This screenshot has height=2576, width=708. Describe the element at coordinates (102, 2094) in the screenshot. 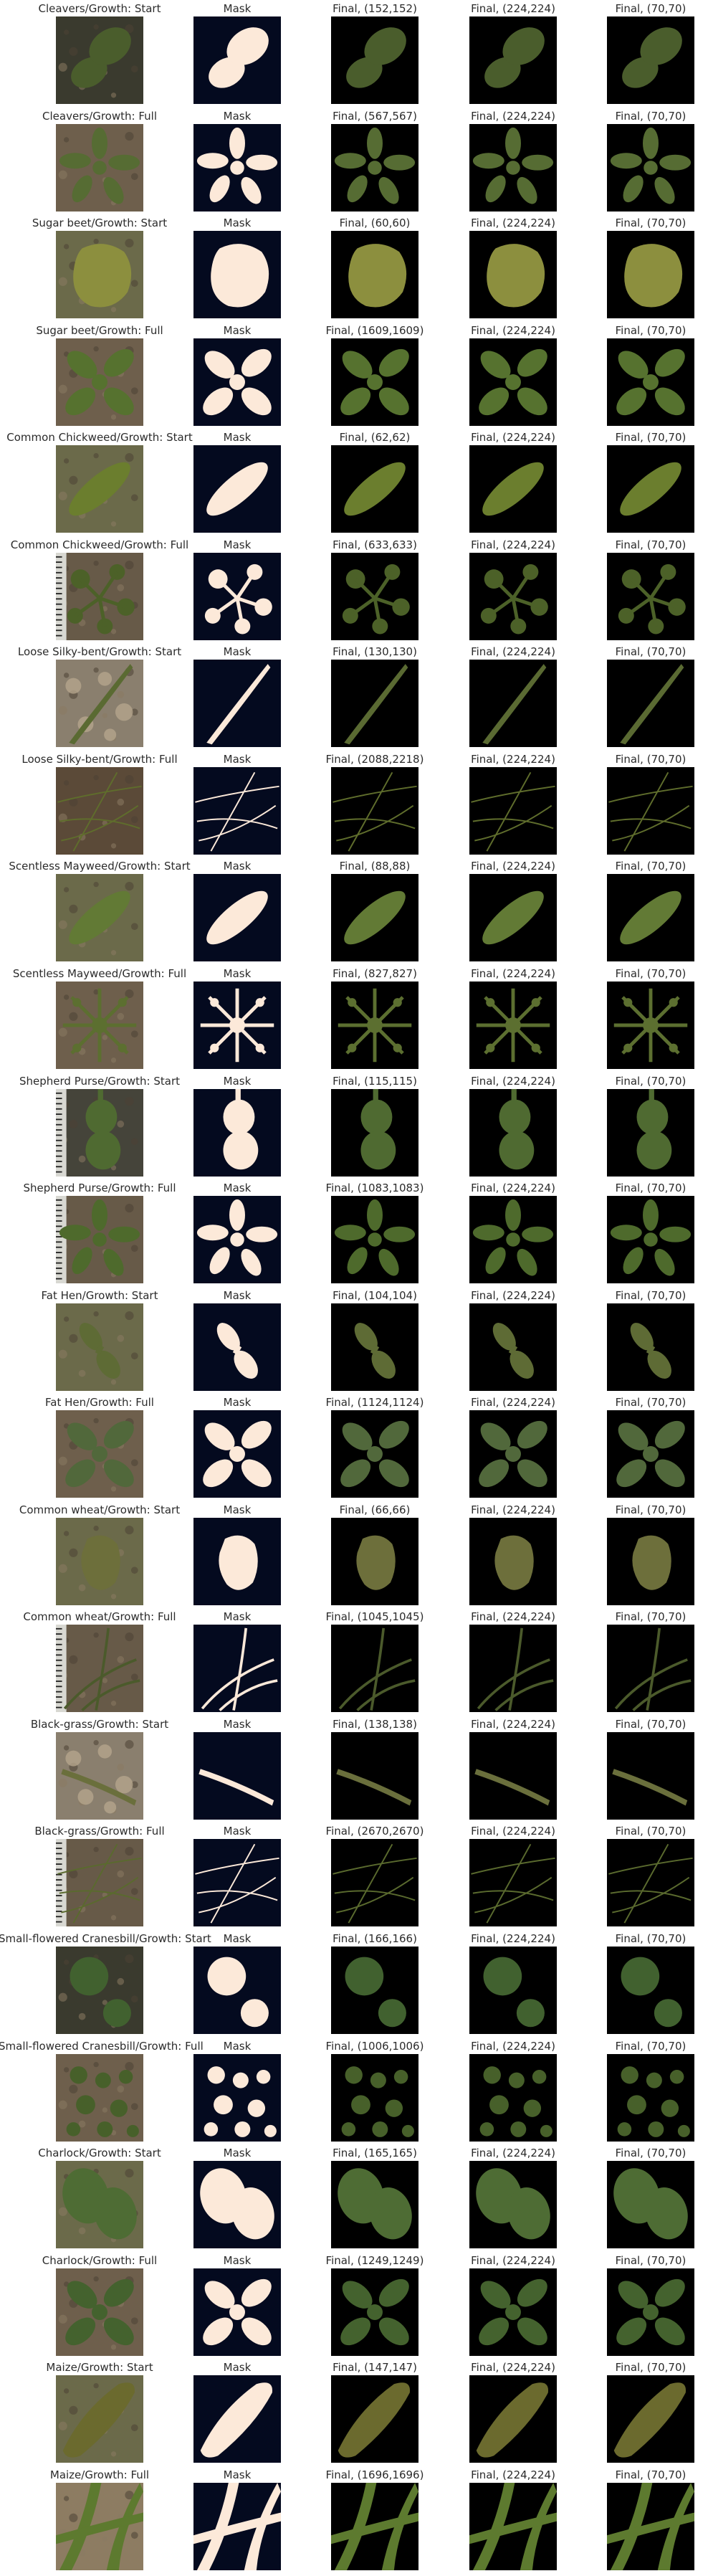

I see `original-image-panel: Small-flowered Cranesbill/Growth: Full` at that location.